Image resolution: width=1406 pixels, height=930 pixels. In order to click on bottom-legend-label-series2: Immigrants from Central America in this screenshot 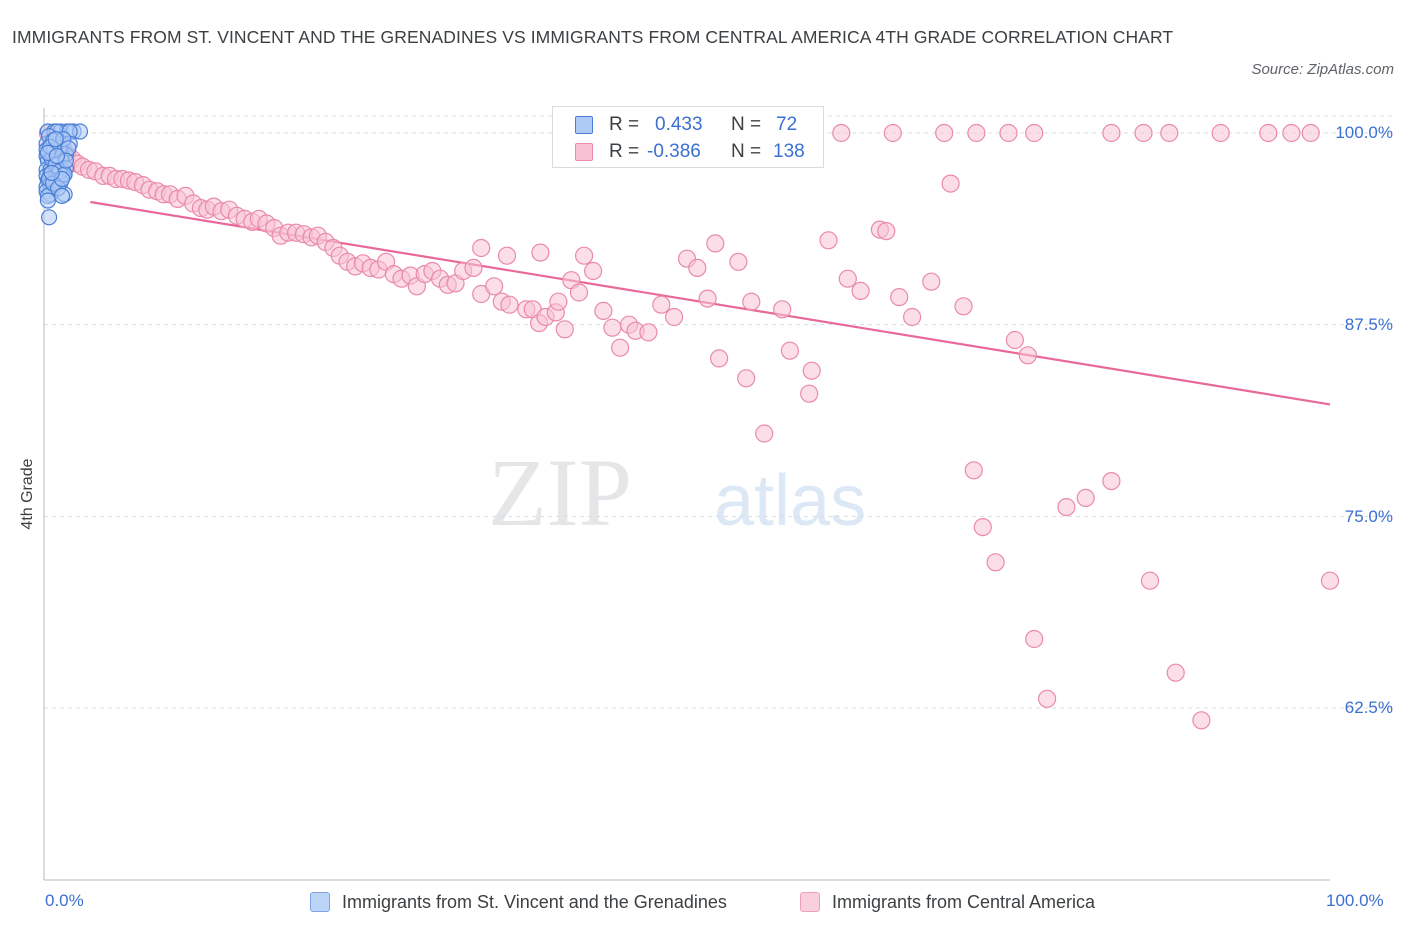, I will do `click(964, 902)`.